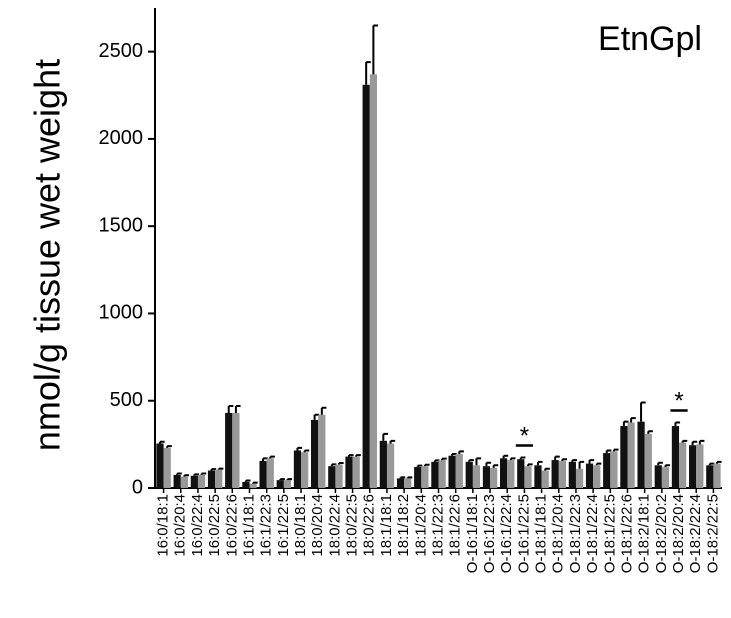 The width and height of the screenshot is (731, 618). What do you see at coordinates (163, 525) in the screenshot?
I see `x-tick-label: 16:0/18:1` at bounding box center [163, 525].